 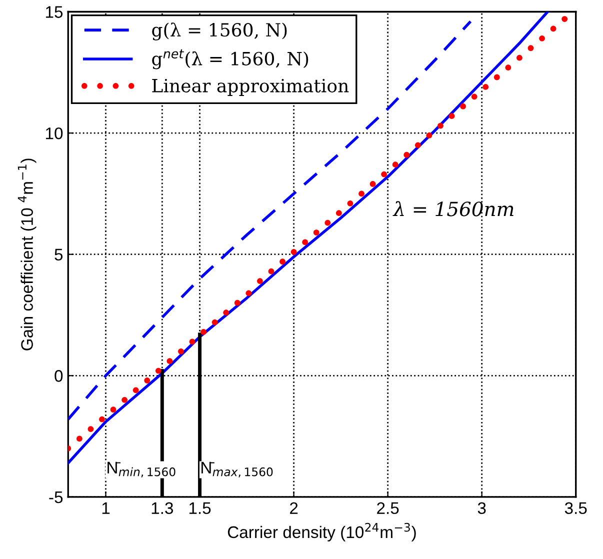 What do you see at coordinates (237, 470) in the screenshot?
I see `annotation: N̄$_{max,1560}$` at bounding box center [237, 470].